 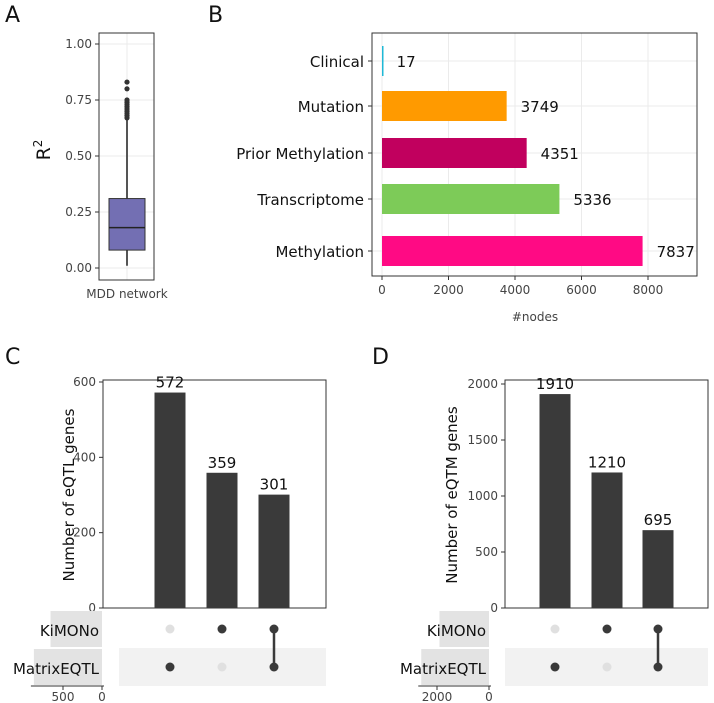 What do you see at coordinates (452, 495) in the screenshot?
I see `y-axis-label: Number of eQTM genes` at bounding box center [452, 495].